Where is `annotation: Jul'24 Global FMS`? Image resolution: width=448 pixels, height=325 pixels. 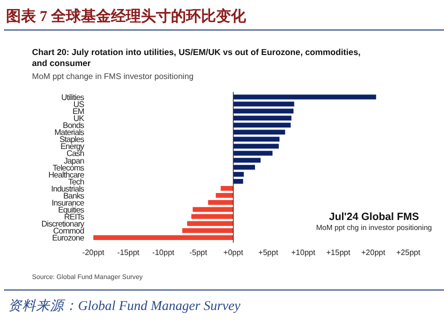
annotation: Jul'24 Global FMS is located at coordinates (374, 217).